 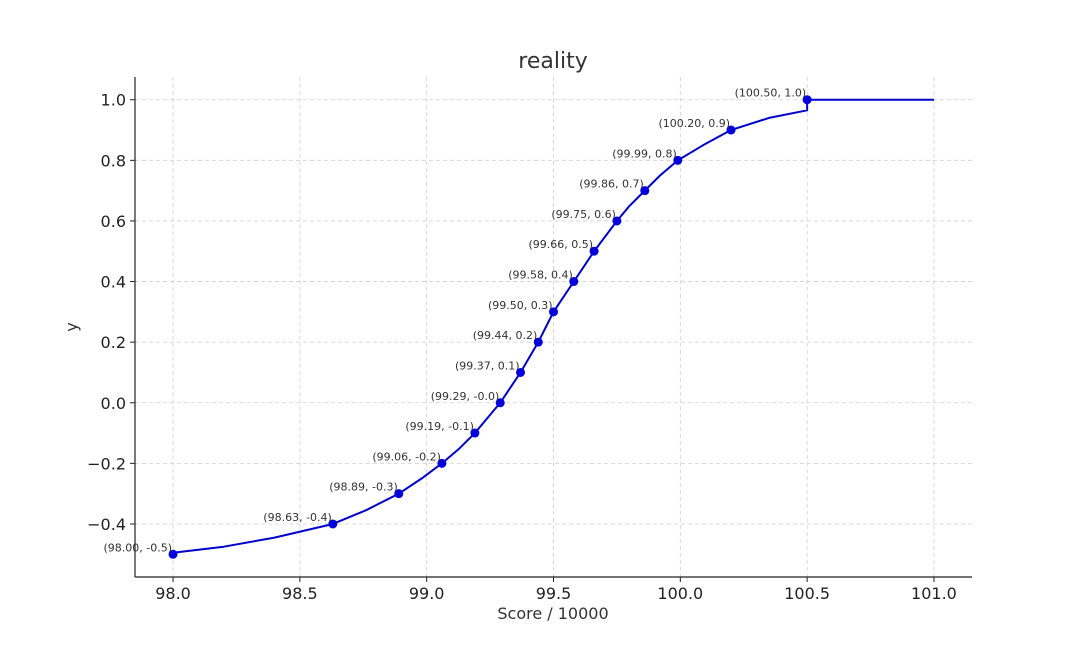 I want to click on x-tick-label: 99.5, so click(x=554, y=593).